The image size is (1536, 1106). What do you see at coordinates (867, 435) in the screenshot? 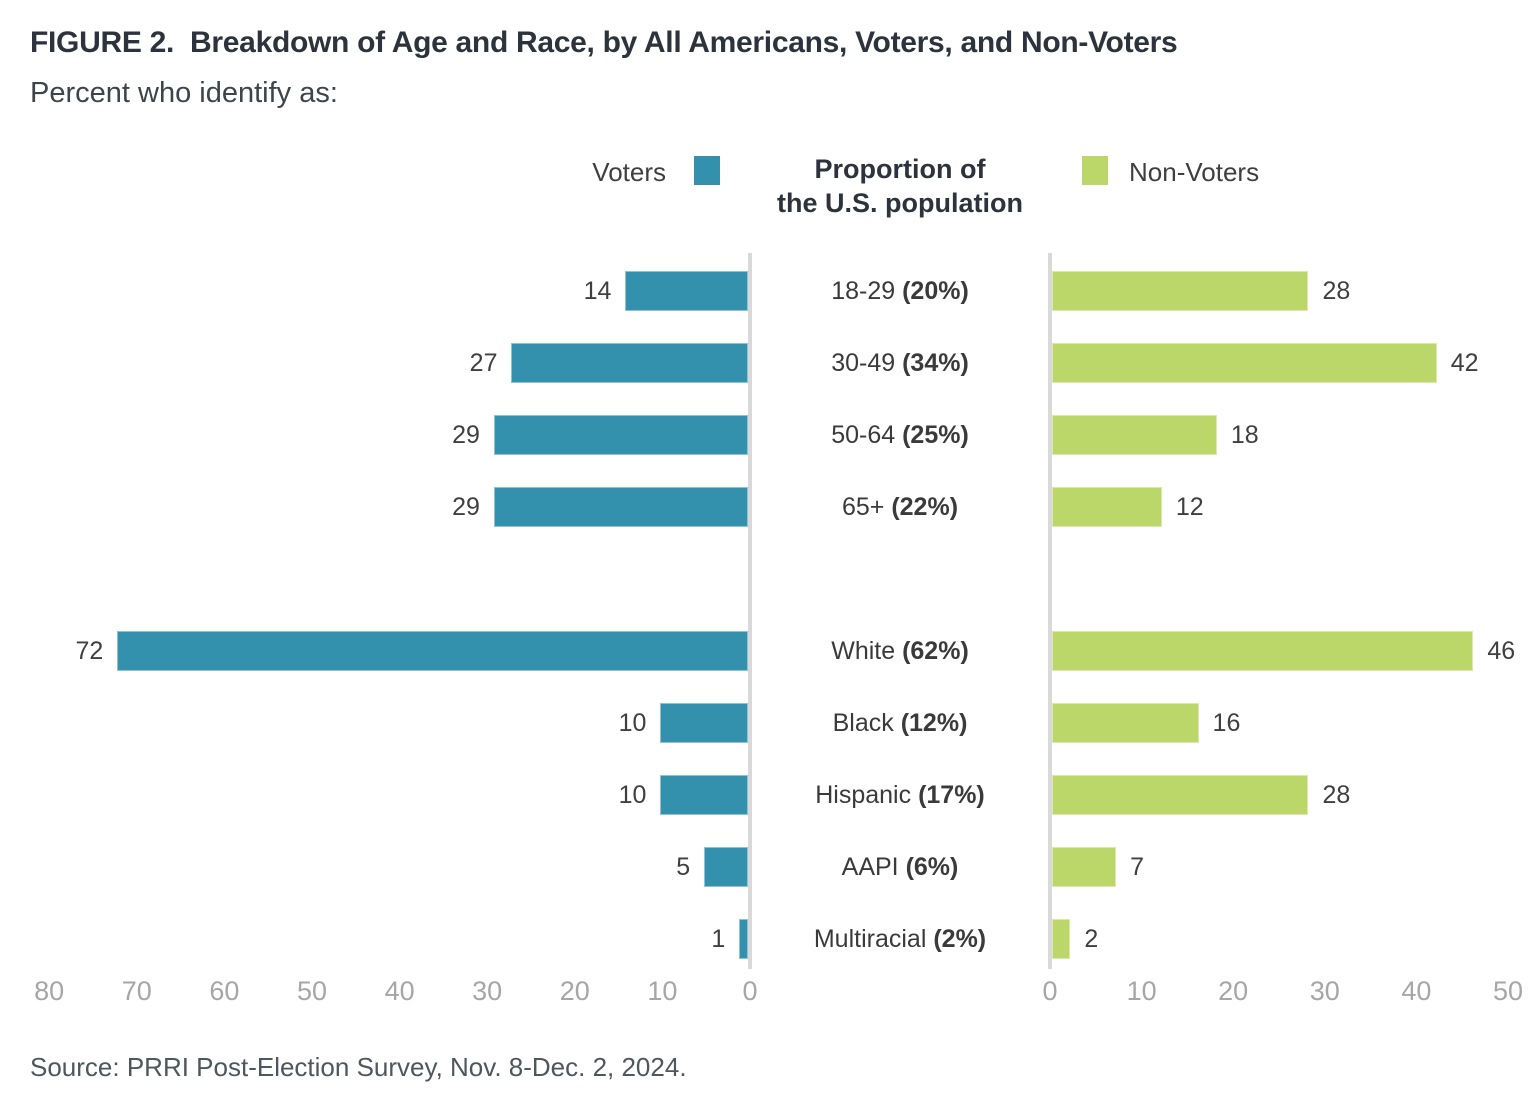
I see `category-name: 50-64` at bounding box center [867, 435].